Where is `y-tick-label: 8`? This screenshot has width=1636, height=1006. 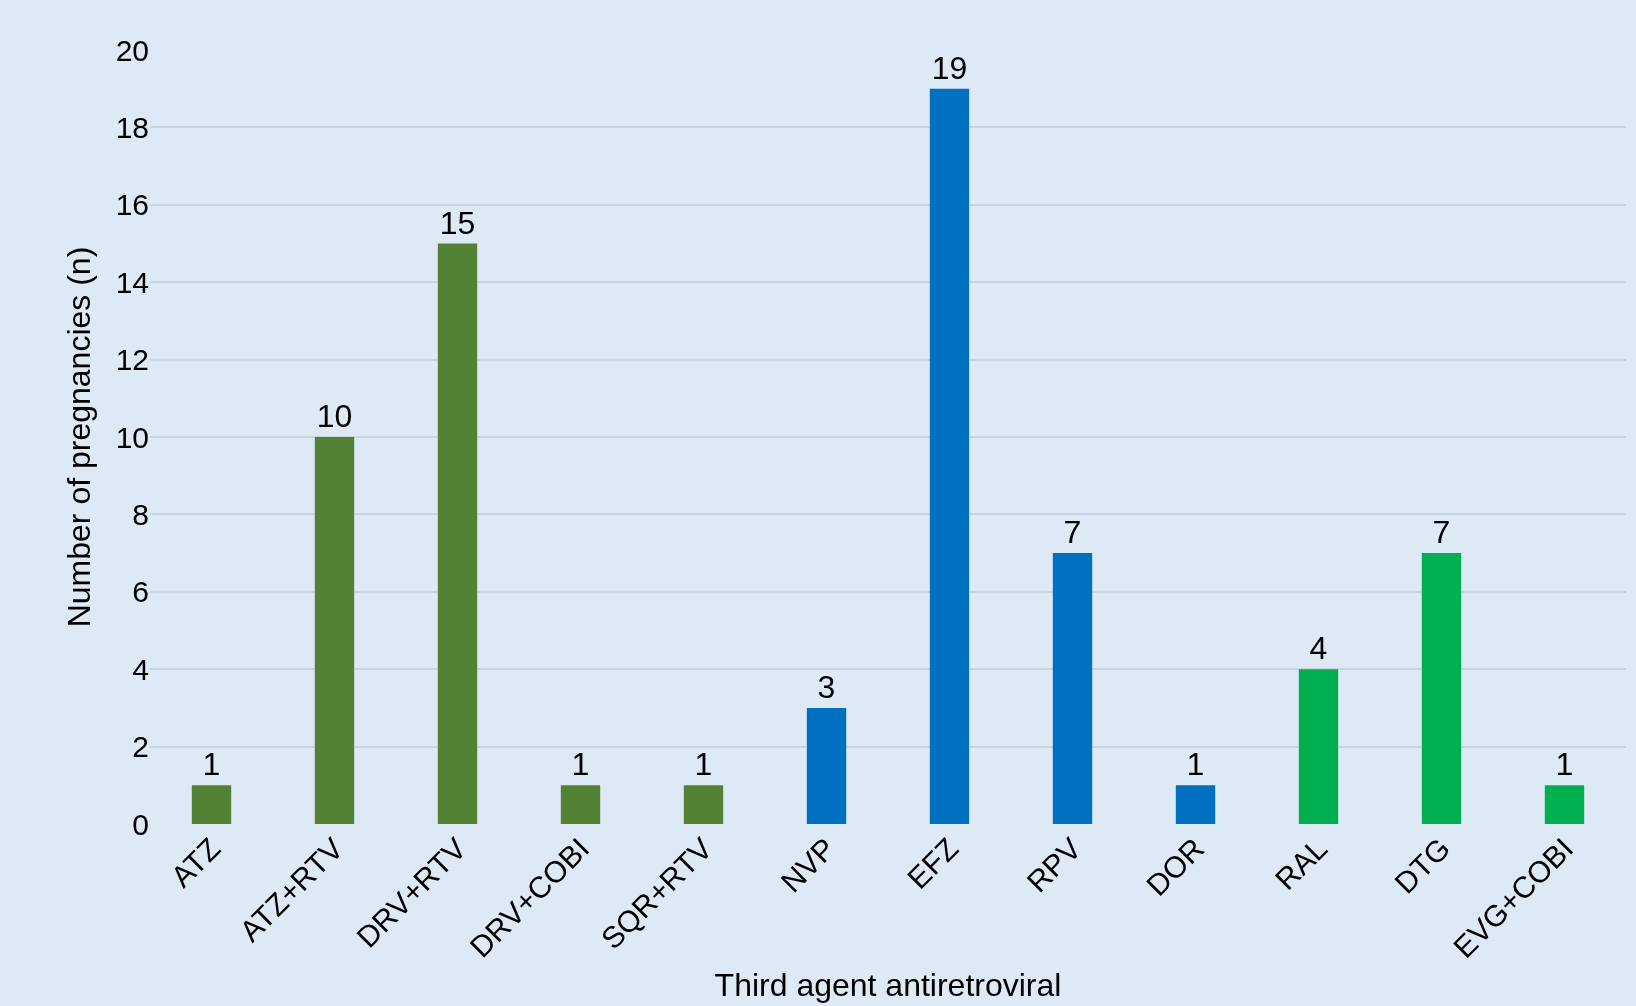
y-tick-label: 8 is located at coordinates (140, 514).